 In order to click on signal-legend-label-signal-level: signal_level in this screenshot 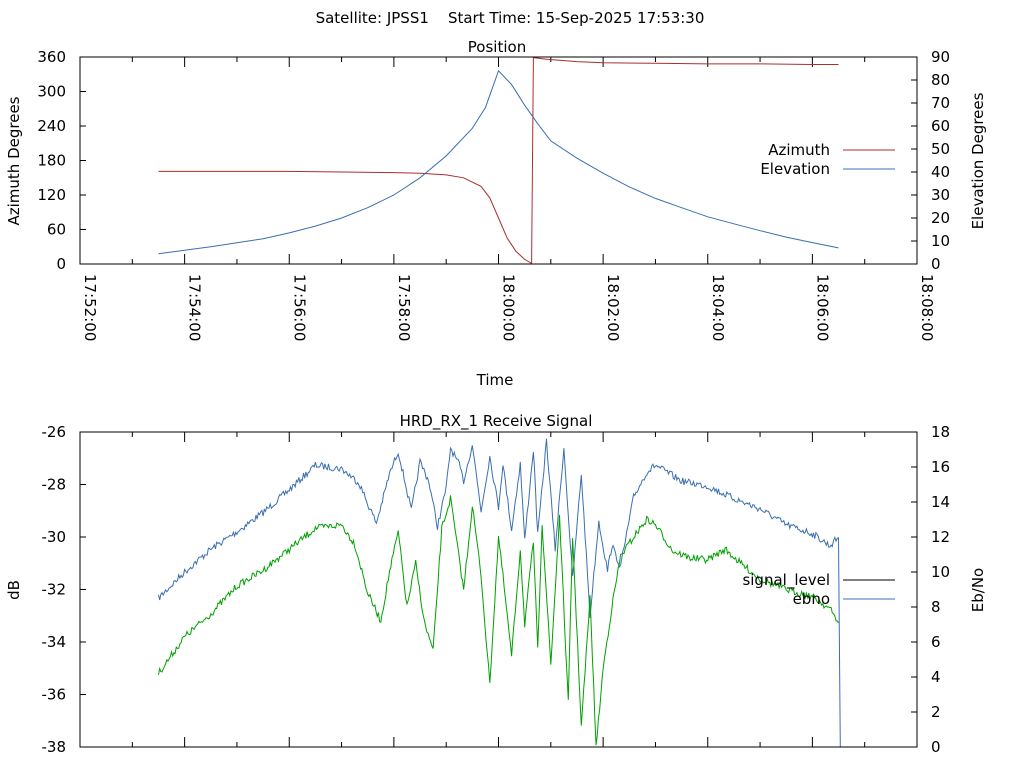, I will do `click(786, 580)`.